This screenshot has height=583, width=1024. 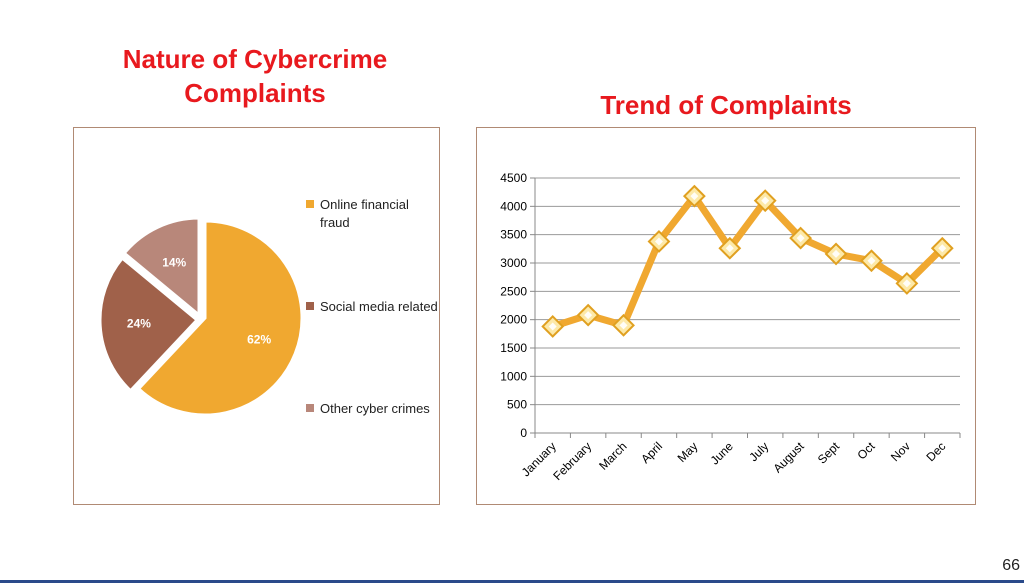 I want to click on x-tick-label: February, so click(x=572, y=461).